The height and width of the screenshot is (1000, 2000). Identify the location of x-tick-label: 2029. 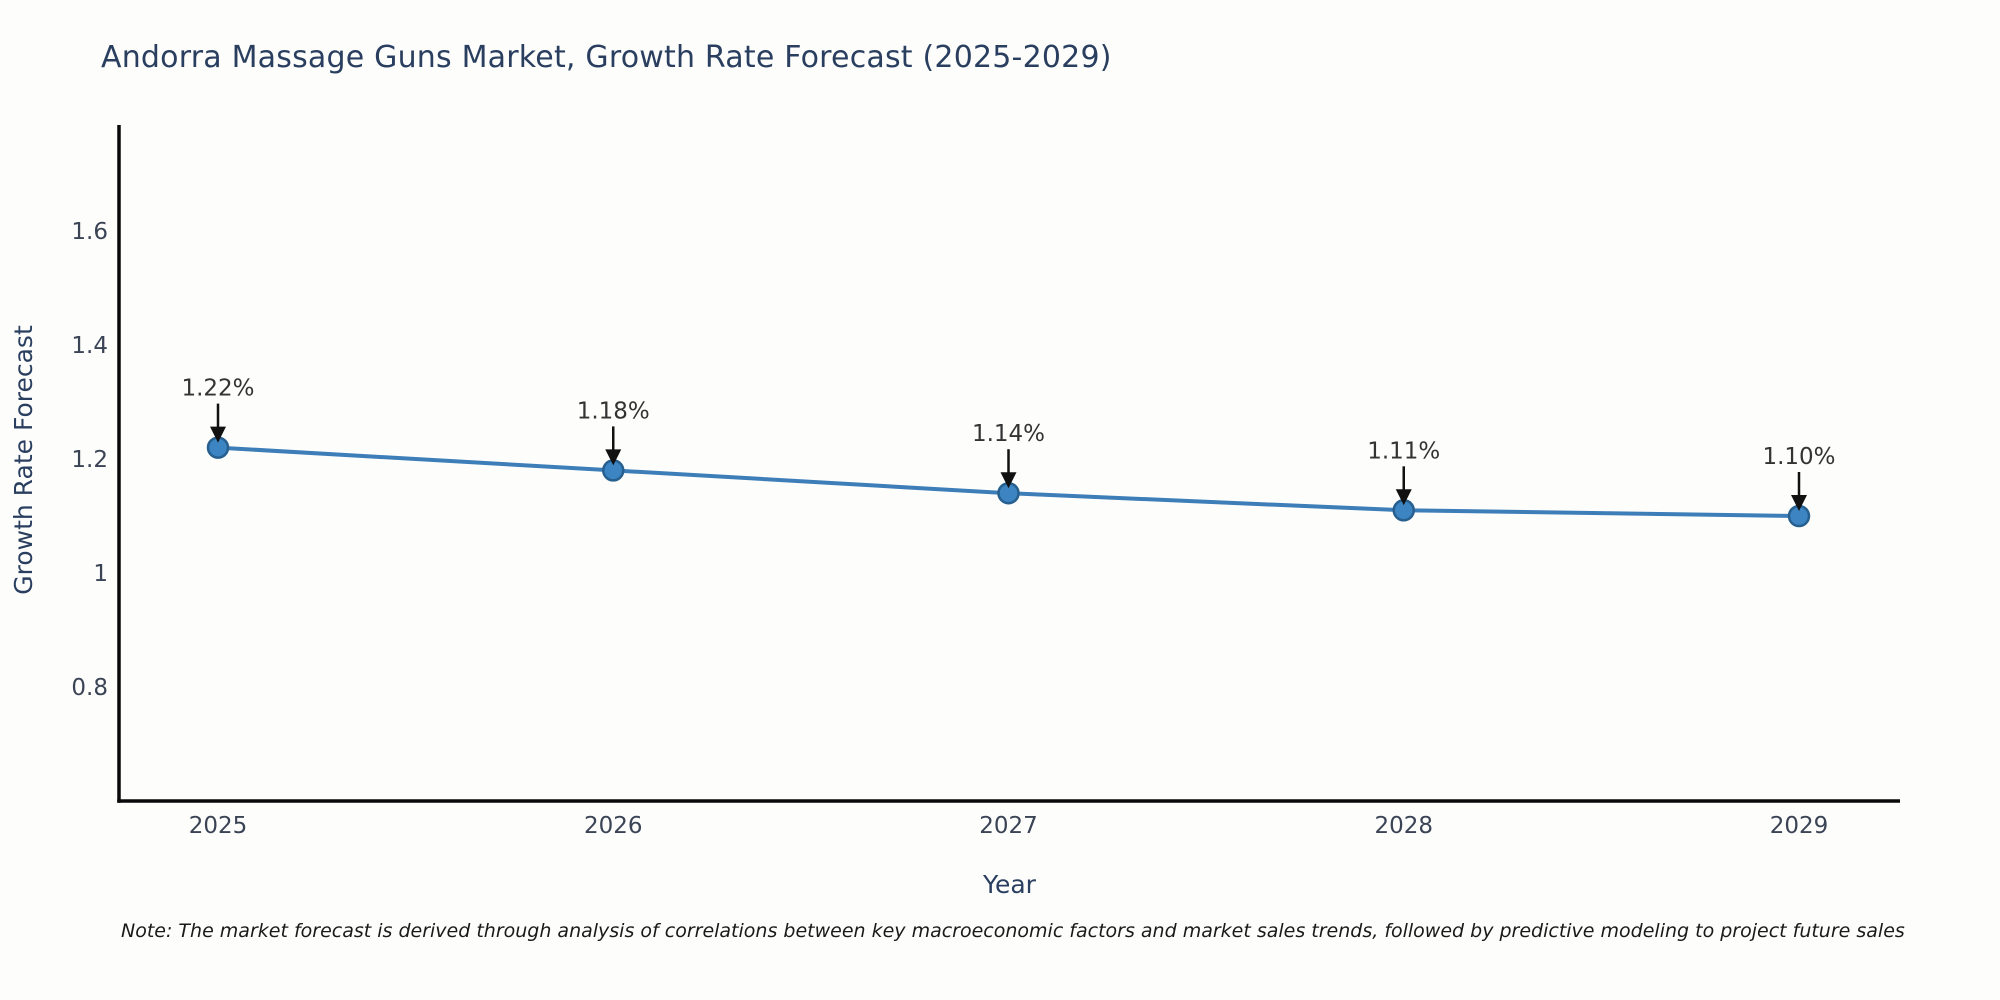
(1799, 826).